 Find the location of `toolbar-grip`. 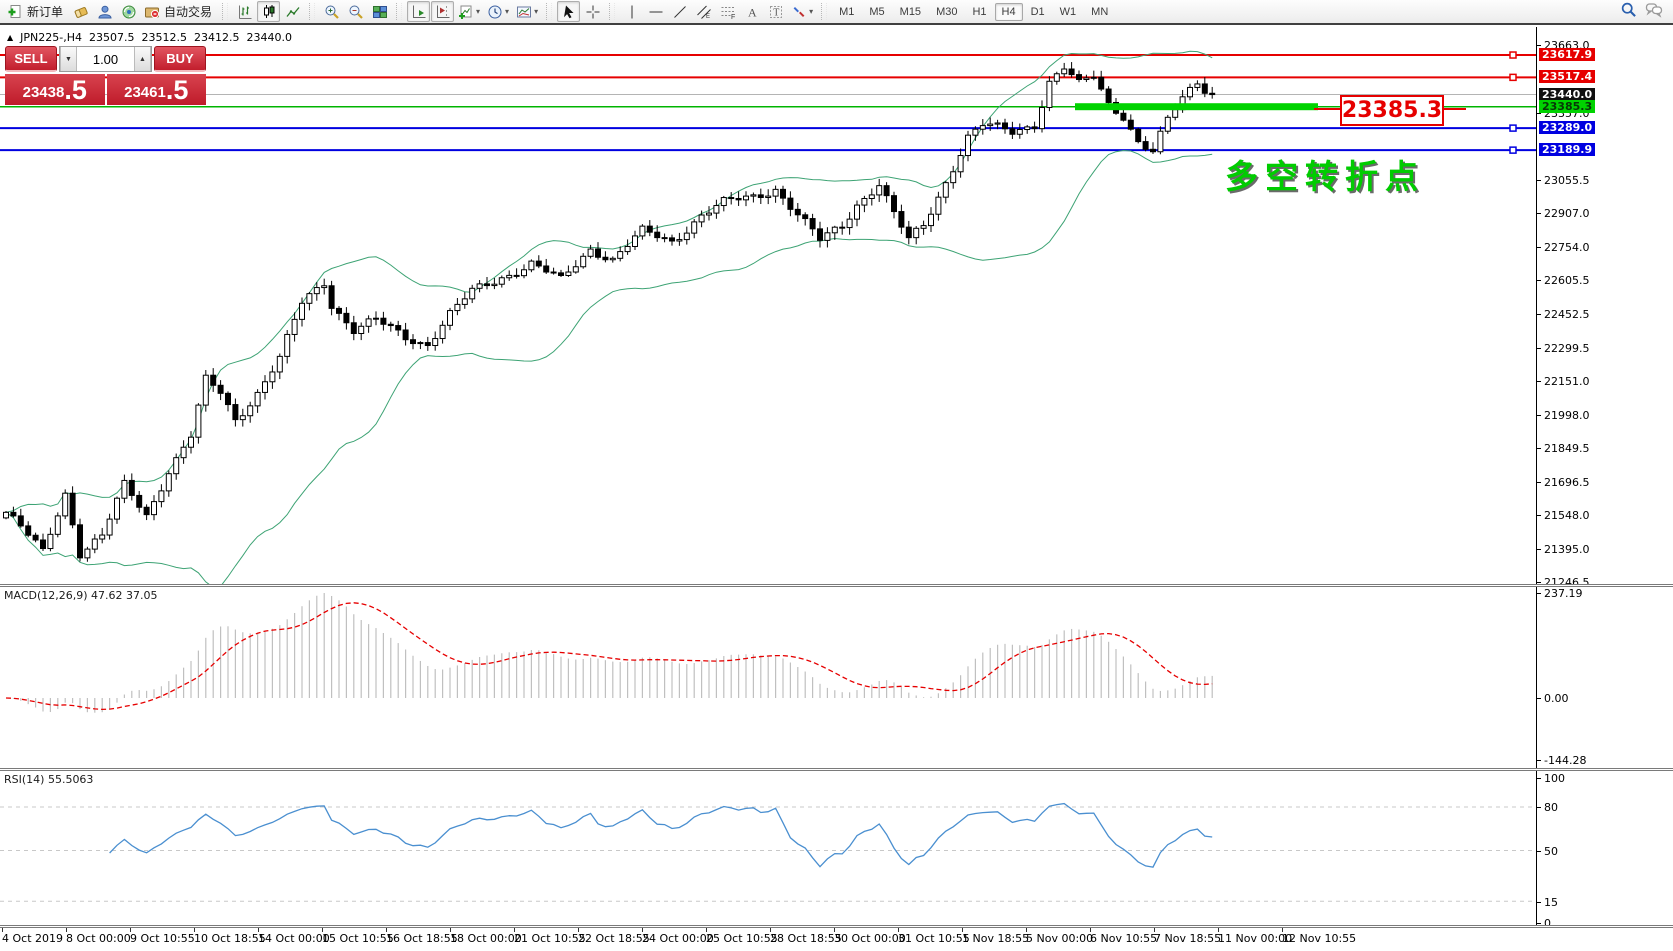

toolbar-grip is located at coordinates (399, 11).